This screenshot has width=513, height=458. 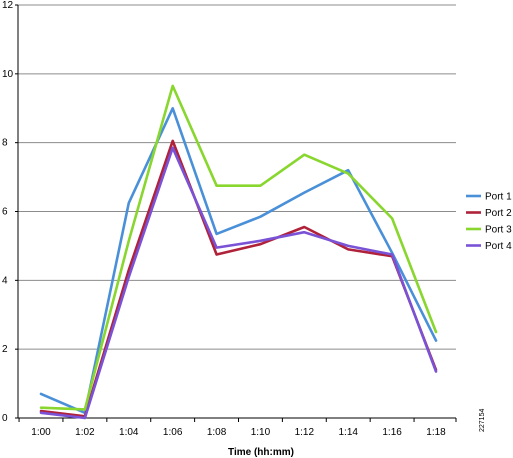 I want to click on y-tick-label: 10, so click(x=8, y=74).